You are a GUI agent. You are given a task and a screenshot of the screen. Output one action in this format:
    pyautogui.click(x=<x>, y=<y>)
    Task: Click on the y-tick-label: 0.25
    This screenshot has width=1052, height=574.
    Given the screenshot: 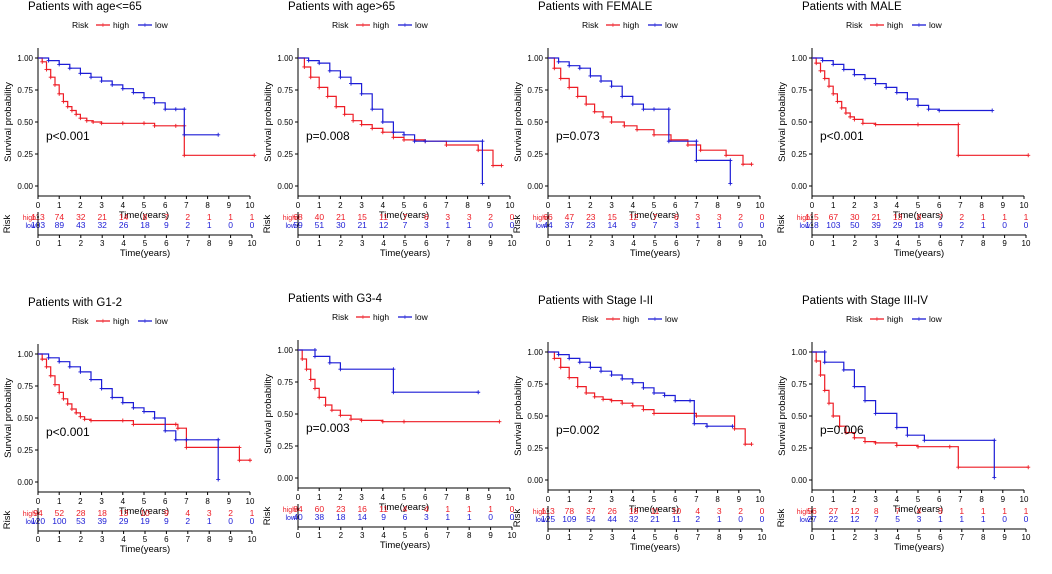 What is the action you would take?
    pyautogui.click(x=535, y=154)
    